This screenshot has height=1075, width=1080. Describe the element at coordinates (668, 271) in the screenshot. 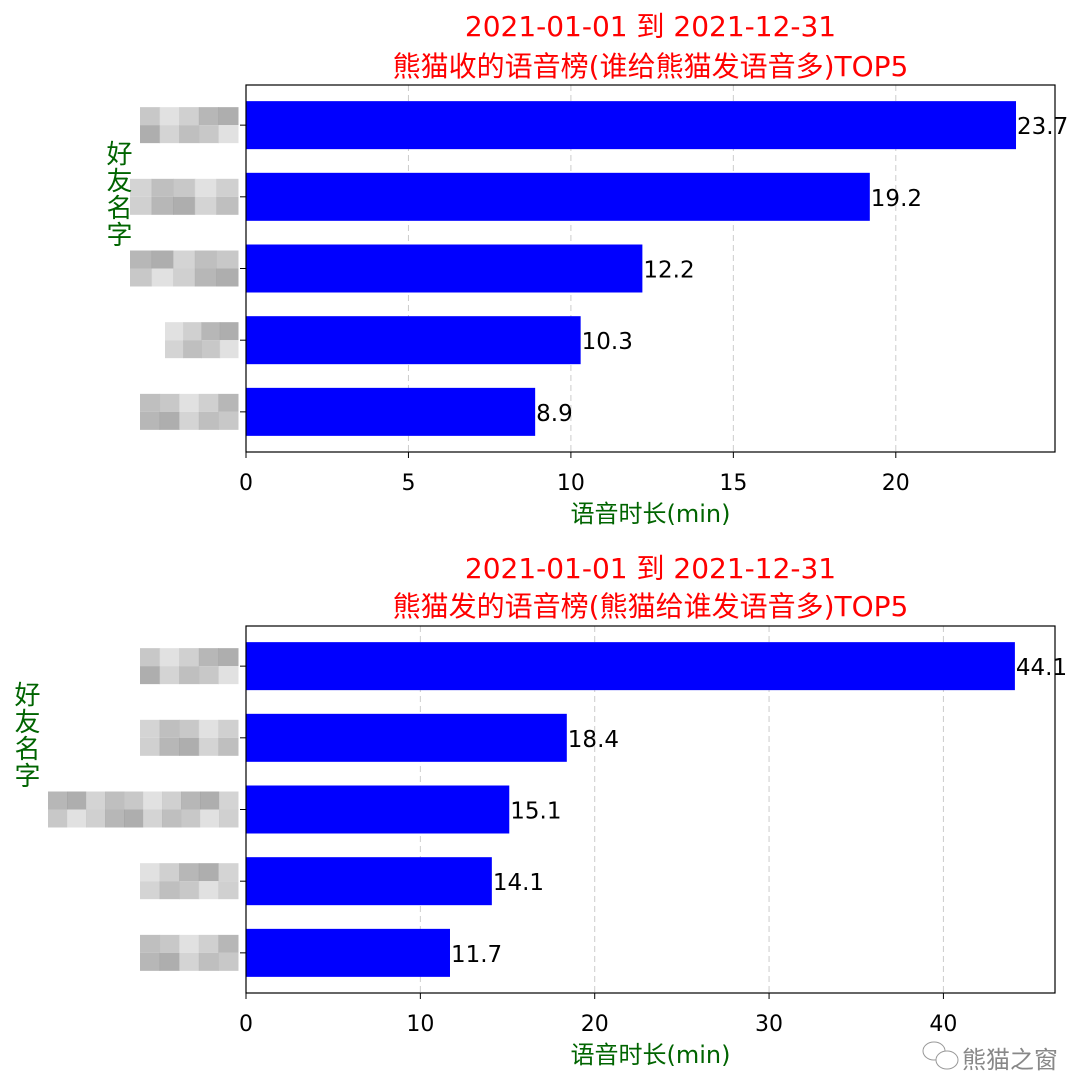

I see `data-label: 12.2` at that location.